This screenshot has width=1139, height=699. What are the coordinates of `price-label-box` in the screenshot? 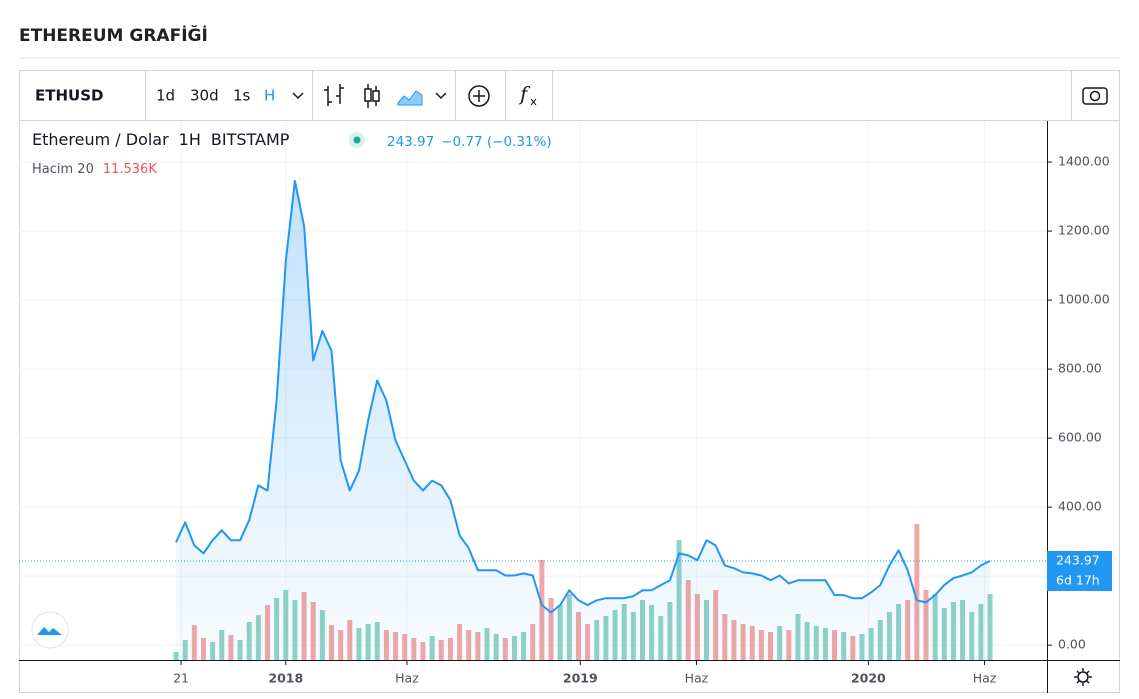 It's located at (1079, 570).